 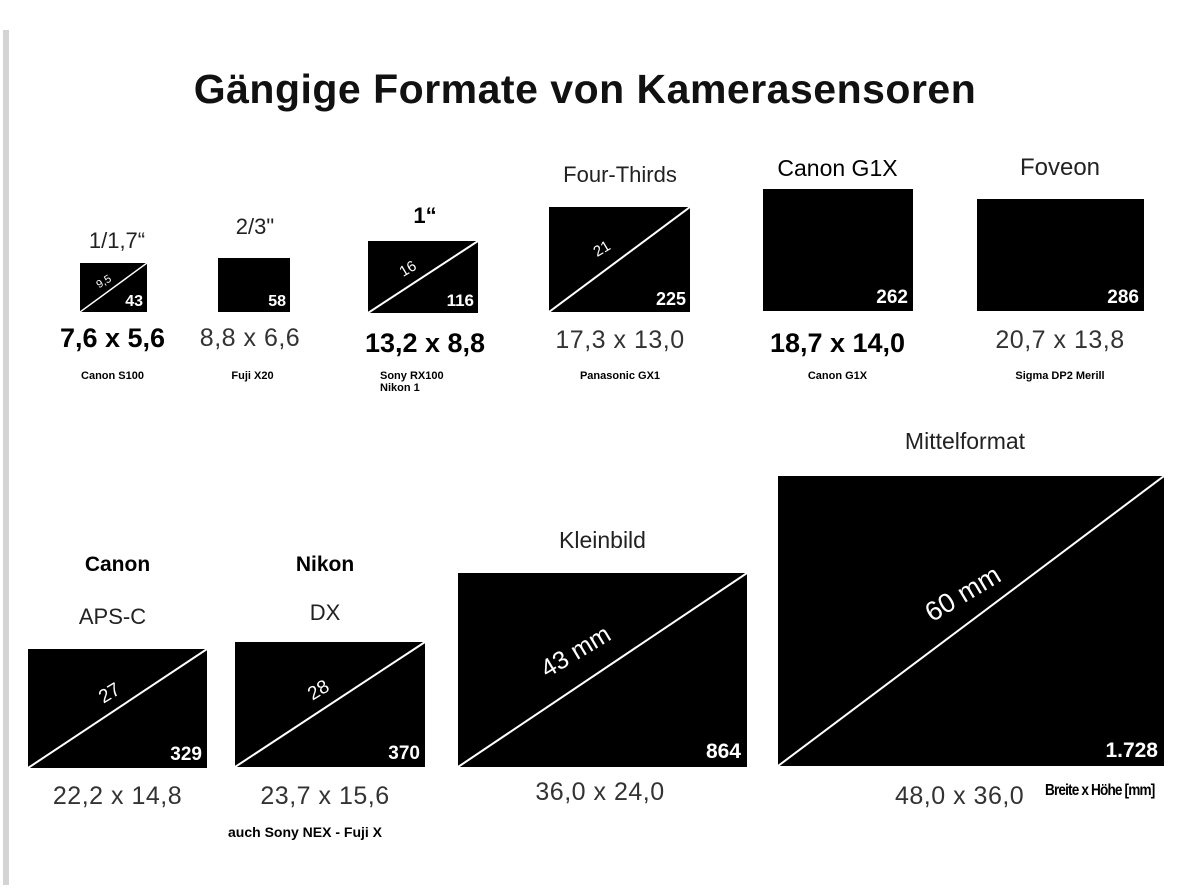 What do you see at coordinates (117, 564) in the screenshot?
I see `brand-canon: Canon` at bounding box center [117, 564].